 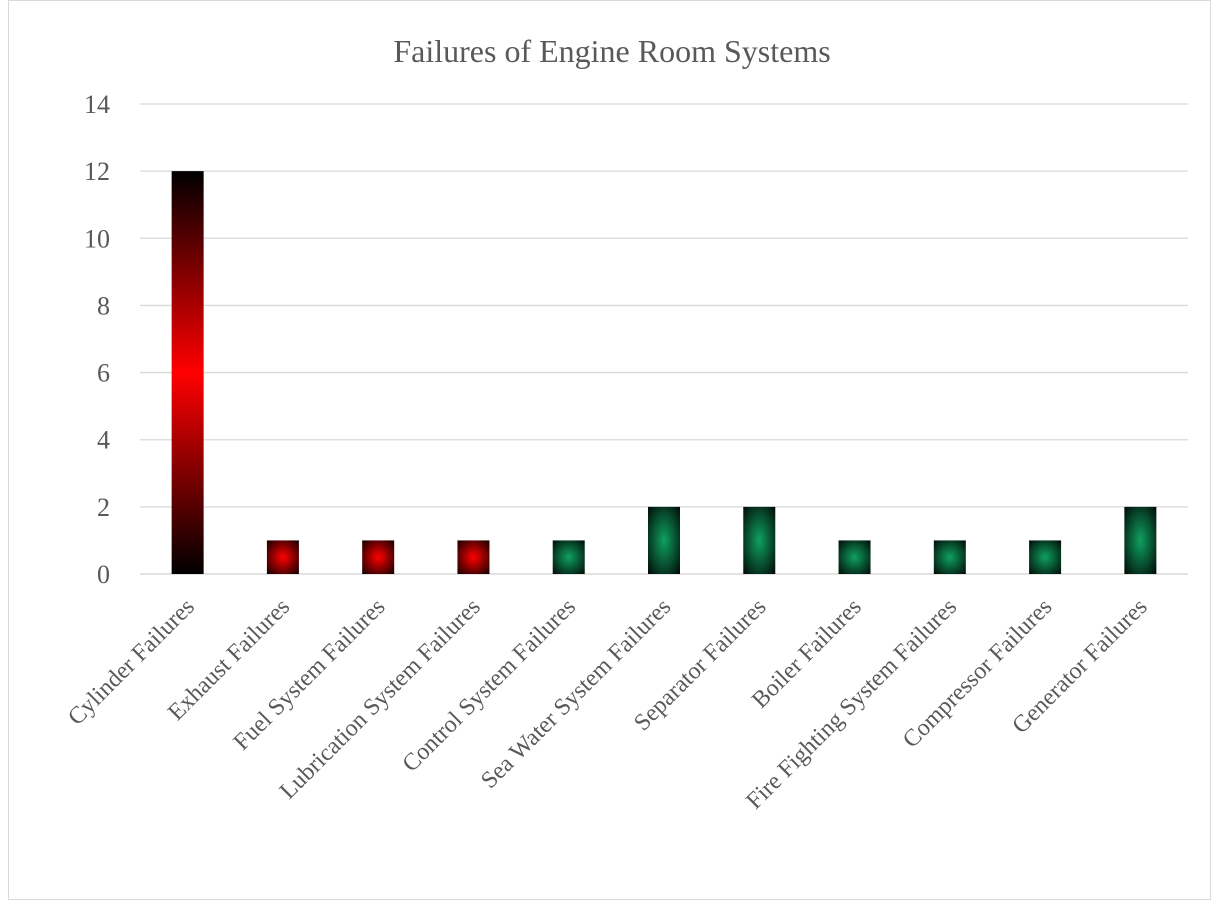 I want to click on y-tick-label: 6, so click(x=103, y=373).